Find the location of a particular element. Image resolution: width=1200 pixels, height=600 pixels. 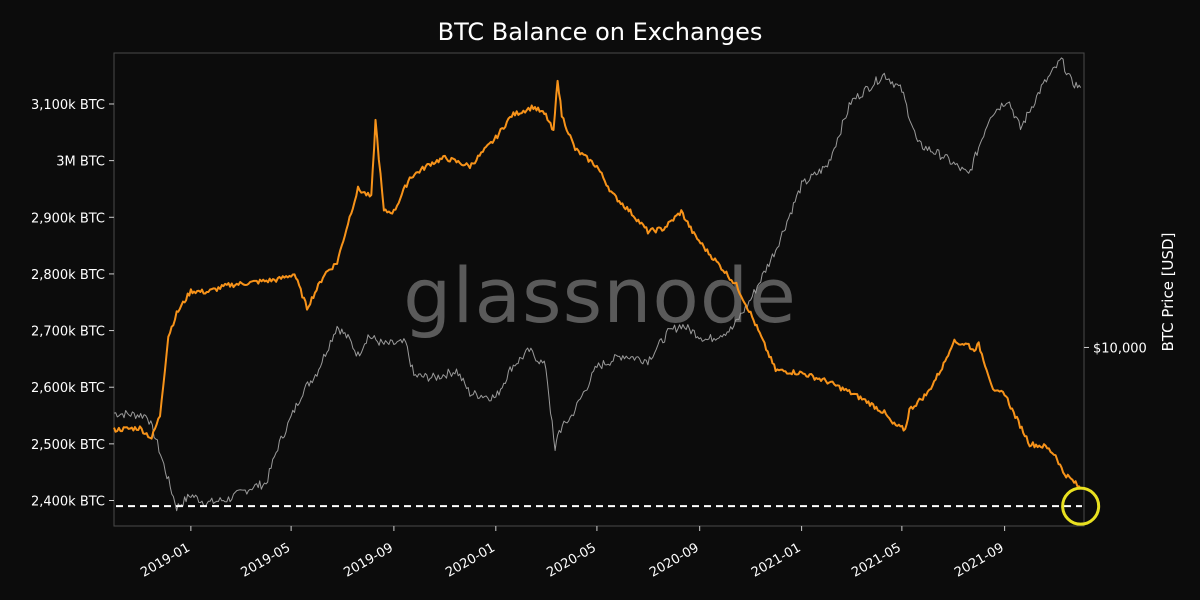

x-tick-label: 2020-01 is located at coordinates (470, 560).